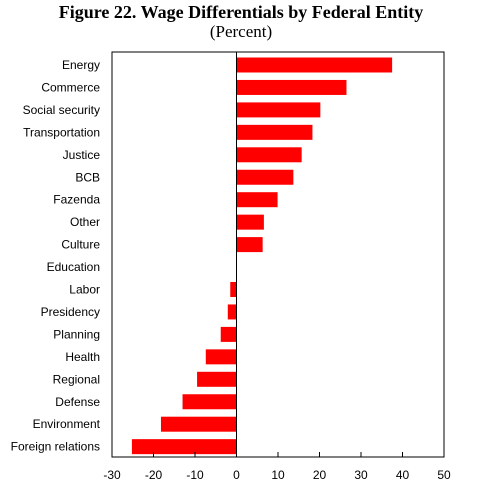 This screenshot has height=491, width=482. What do you see at coordinates (112, 475) in the screenshot?
I see `x-tick-label: -30` at bounding box center [112, 475].